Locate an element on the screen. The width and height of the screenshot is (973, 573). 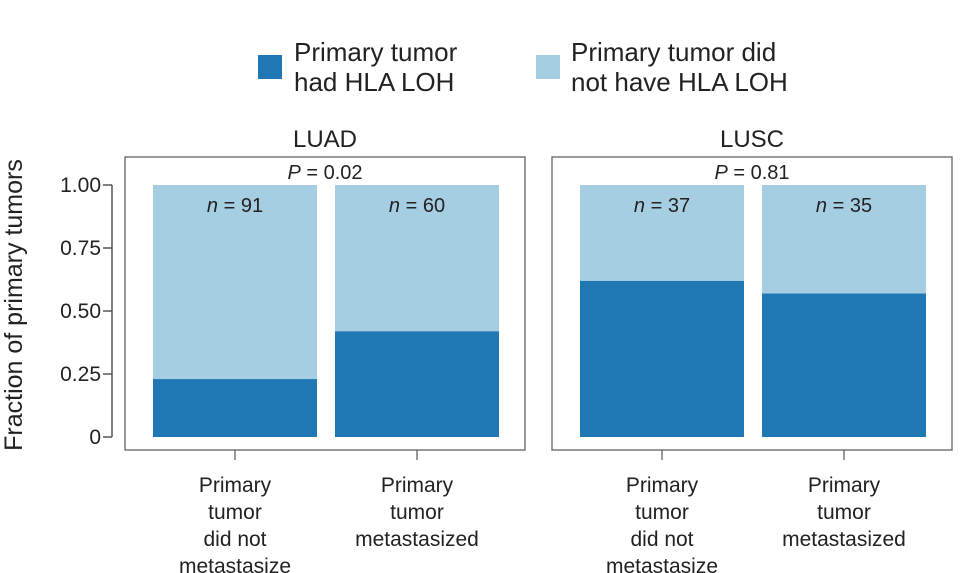
y-tick-label: 0.25 is located at coordinates (80, 374).